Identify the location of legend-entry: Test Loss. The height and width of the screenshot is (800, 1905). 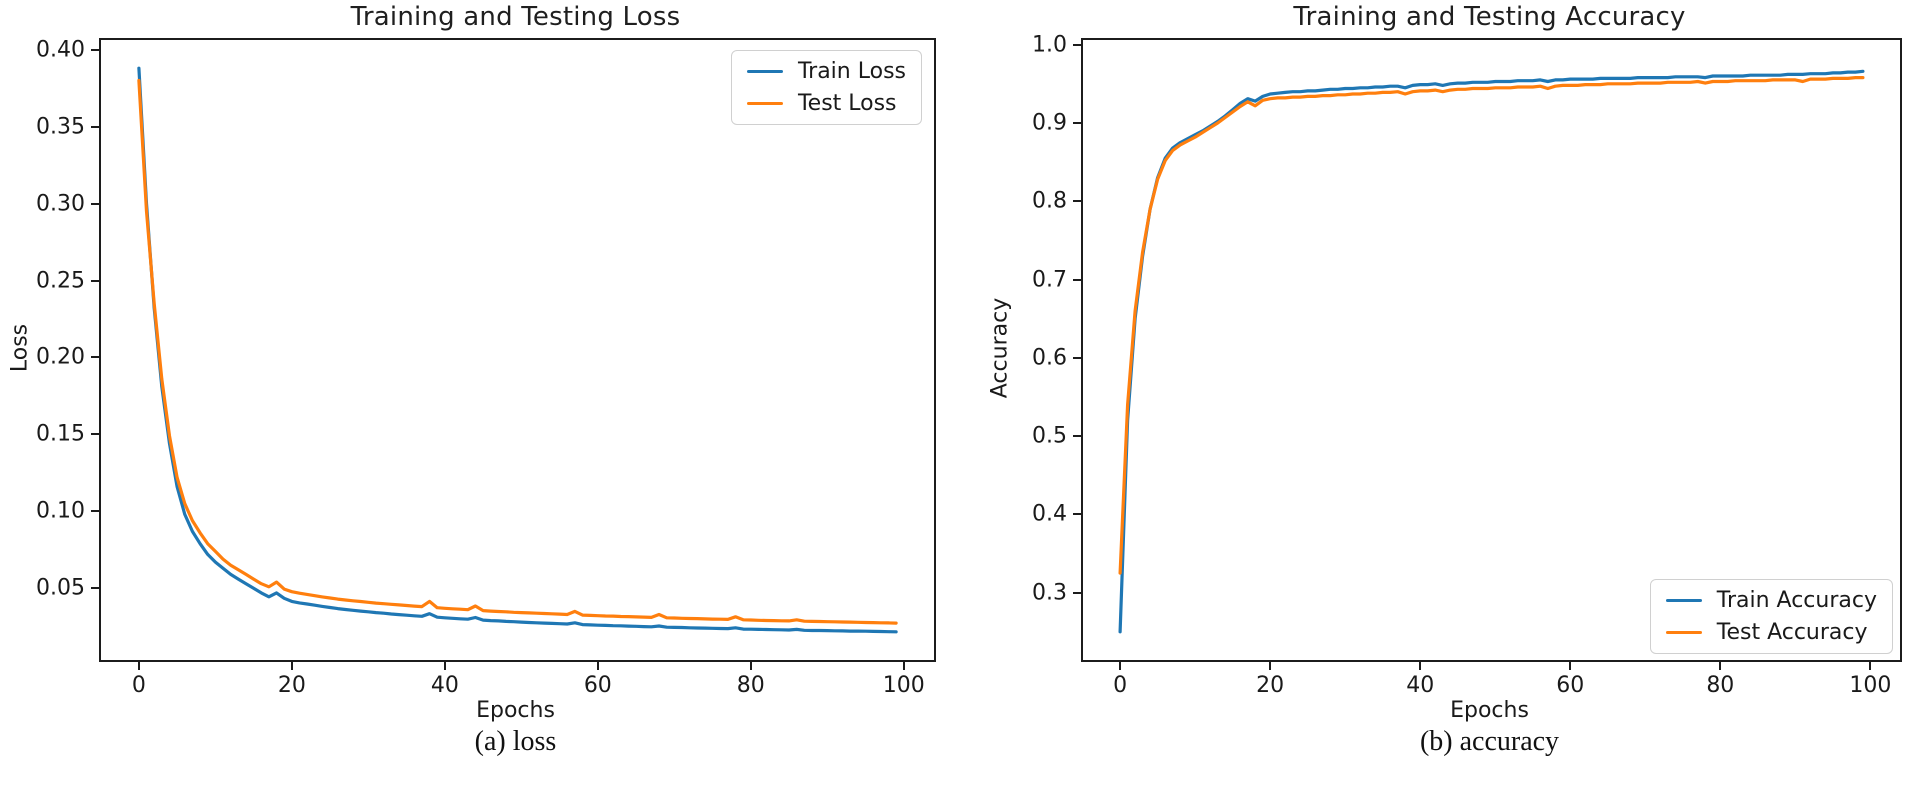
(826, 103).